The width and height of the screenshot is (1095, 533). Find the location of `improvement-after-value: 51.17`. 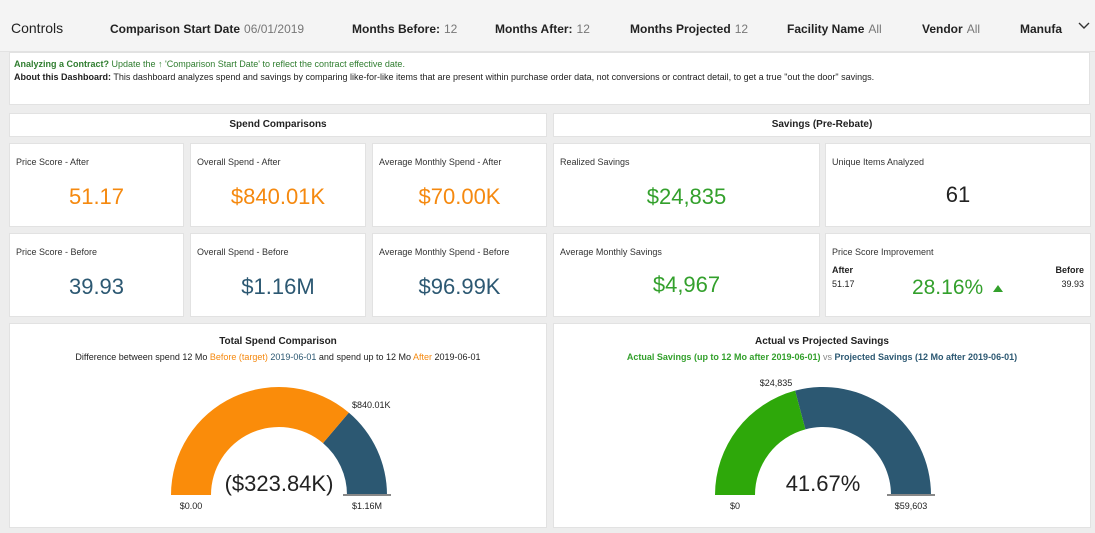

improvement-after-value: 51.17 is located at coordinates (843, 284).